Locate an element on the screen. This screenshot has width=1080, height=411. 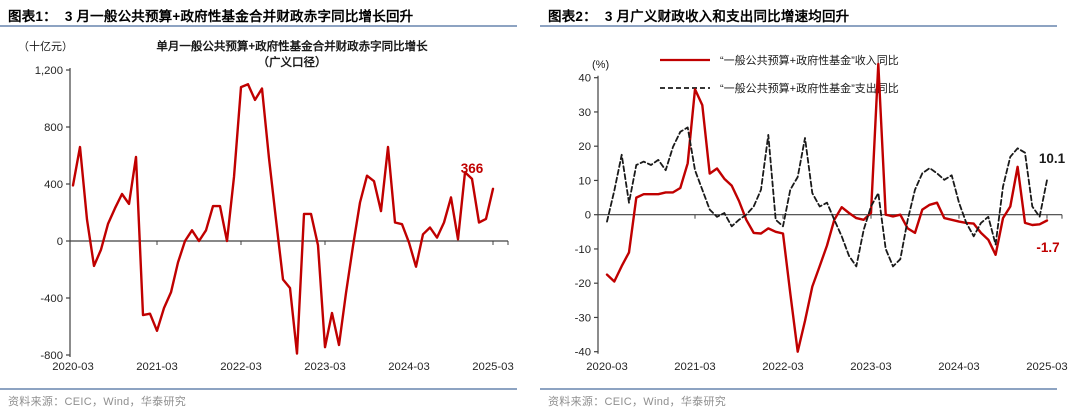
y-tick-label: 10 is located at coordinates (584, 181).